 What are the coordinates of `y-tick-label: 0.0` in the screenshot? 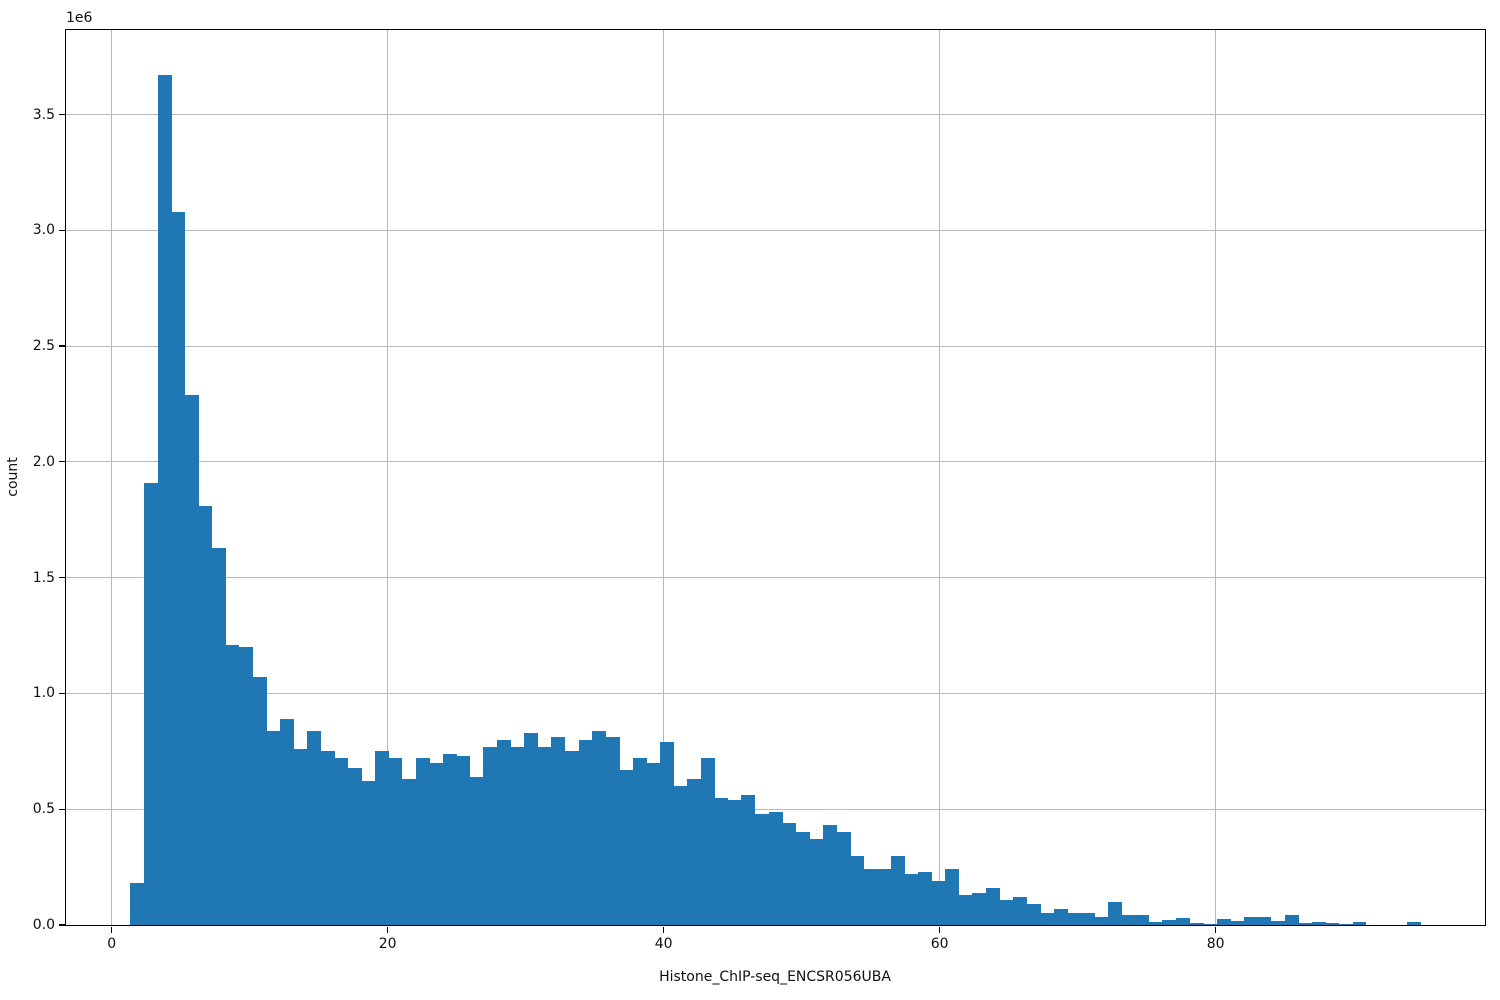 It's located at (43, 925).